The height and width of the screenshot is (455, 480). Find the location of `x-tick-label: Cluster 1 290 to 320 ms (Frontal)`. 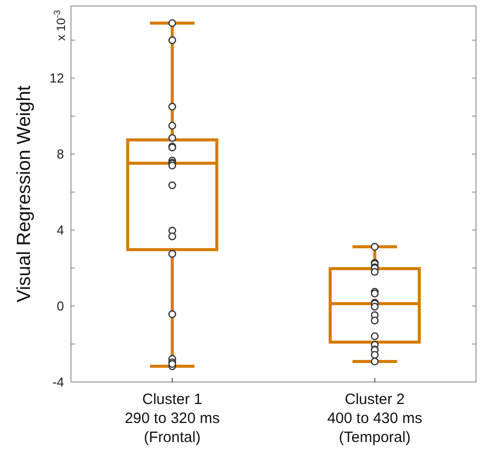

x-tick-label: Cluster 1 290 to 320 ms (Frontal) is located at coordinates (172, 418).